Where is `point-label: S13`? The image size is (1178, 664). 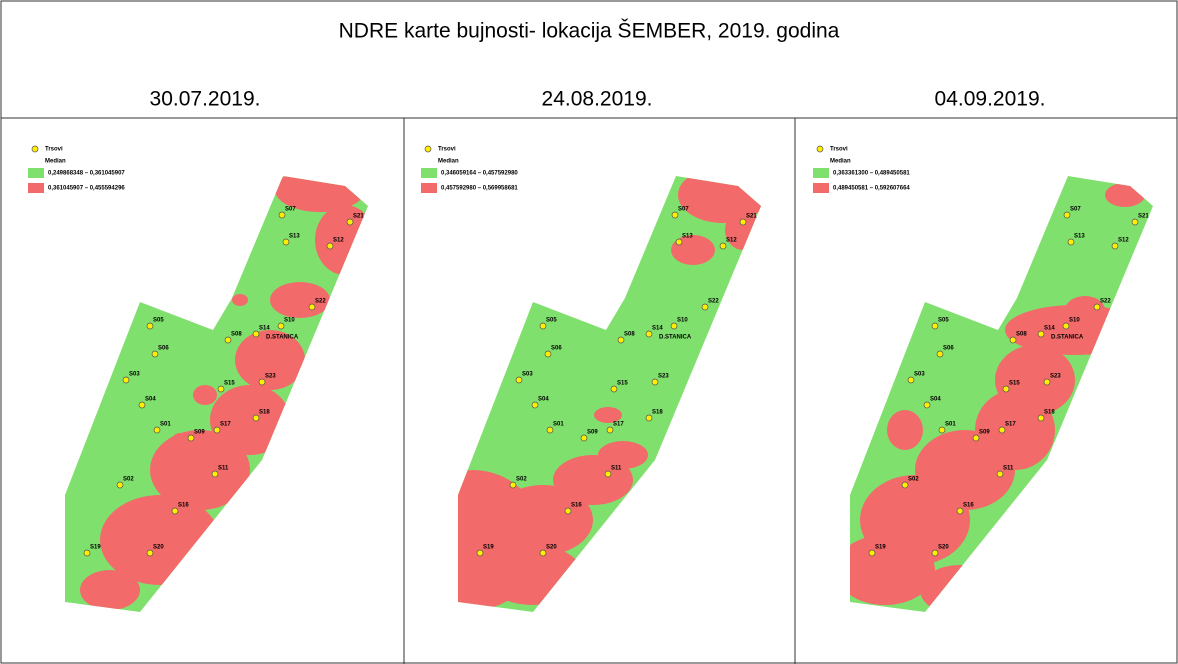
point-label: S13 is located at coordinates (1079, 237).